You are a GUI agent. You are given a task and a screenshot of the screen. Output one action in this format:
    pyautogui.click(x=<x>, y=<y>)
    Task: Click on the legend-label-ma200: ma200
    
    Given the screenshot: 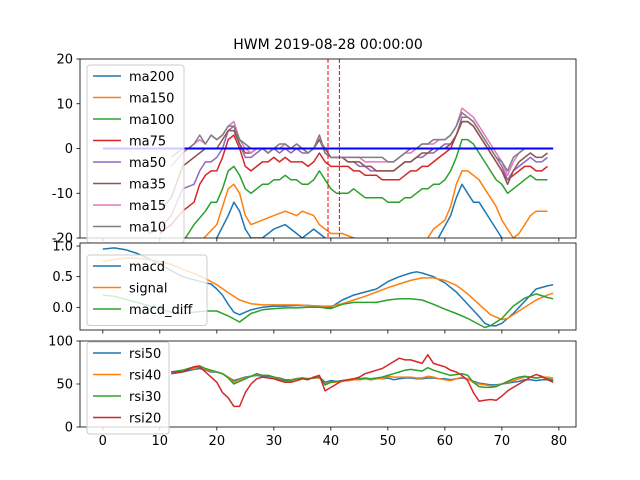 What is the action you would take?
    pyautogui.click(x=151, y=77)
    